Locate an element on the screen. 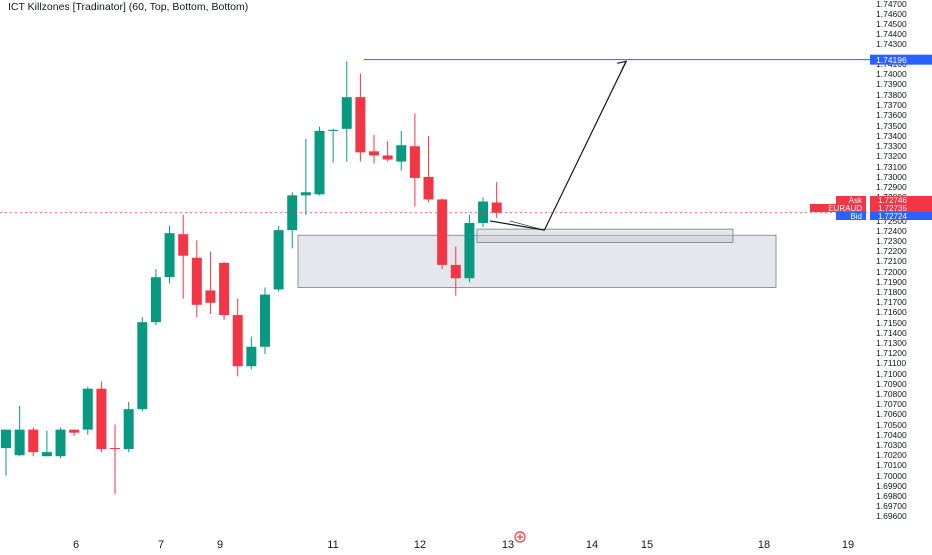  price-tick: 1.71300 is located at coordinates (891, 343).